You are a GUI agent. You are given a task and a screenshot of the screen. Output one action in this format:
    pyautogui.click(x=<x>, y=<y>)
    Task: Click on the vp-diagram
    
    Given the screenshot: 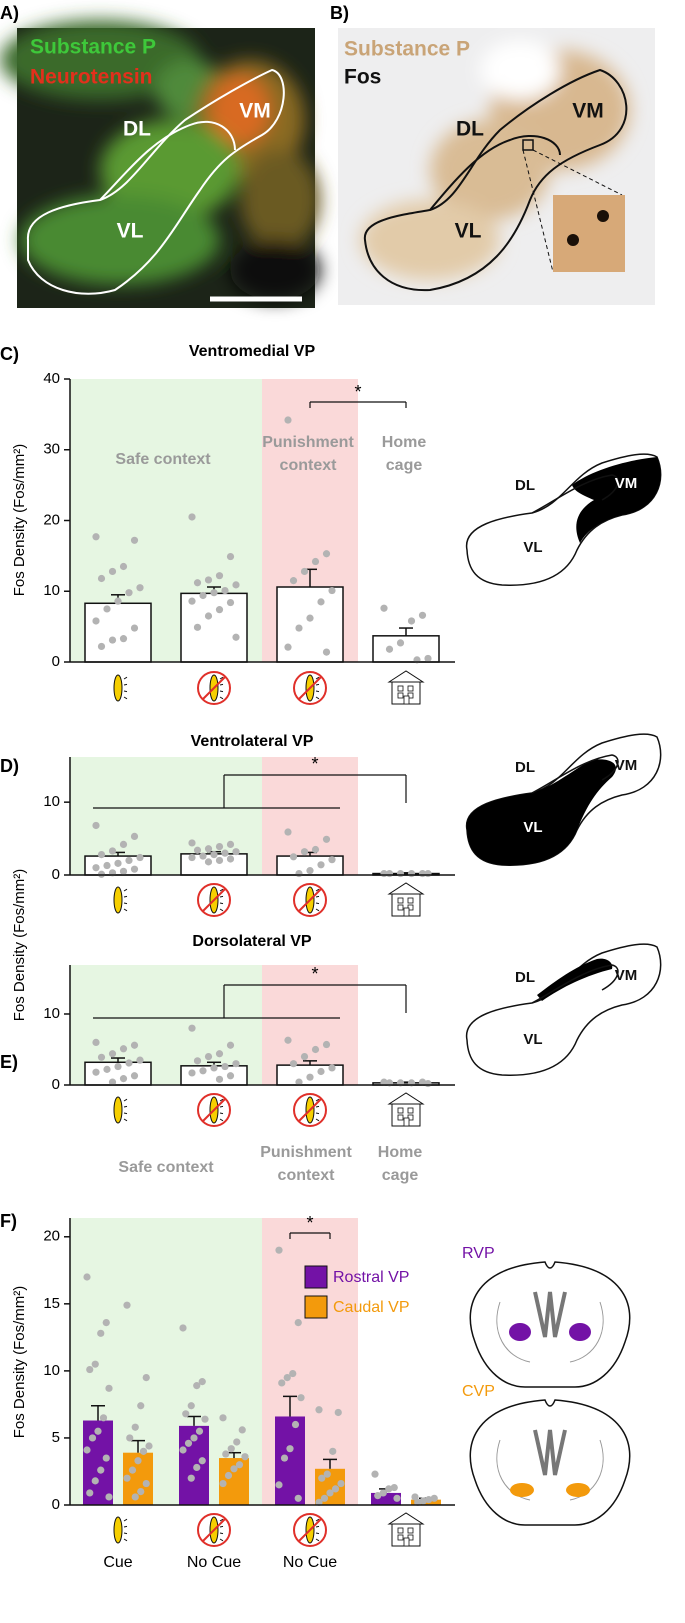 What is the action you would take?
    pyautogui.click(x=564, y=1009)
    